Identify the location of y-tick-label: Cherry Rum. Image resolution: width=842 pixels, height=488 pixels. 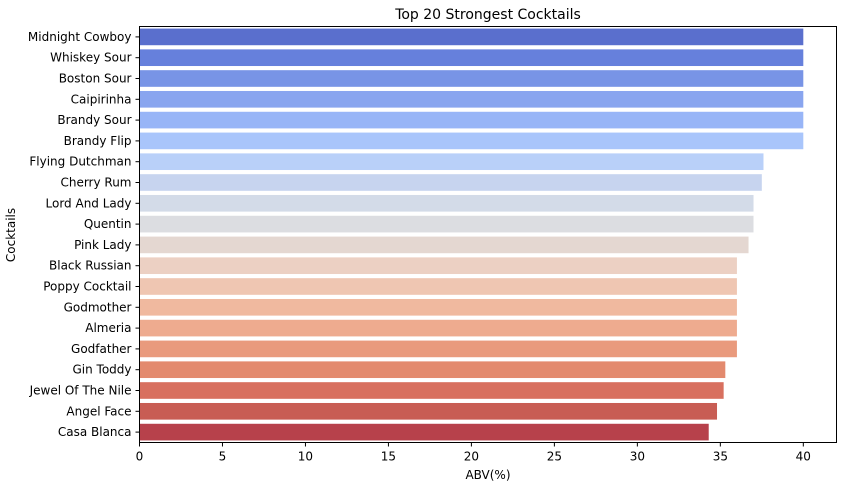
(95, 183).